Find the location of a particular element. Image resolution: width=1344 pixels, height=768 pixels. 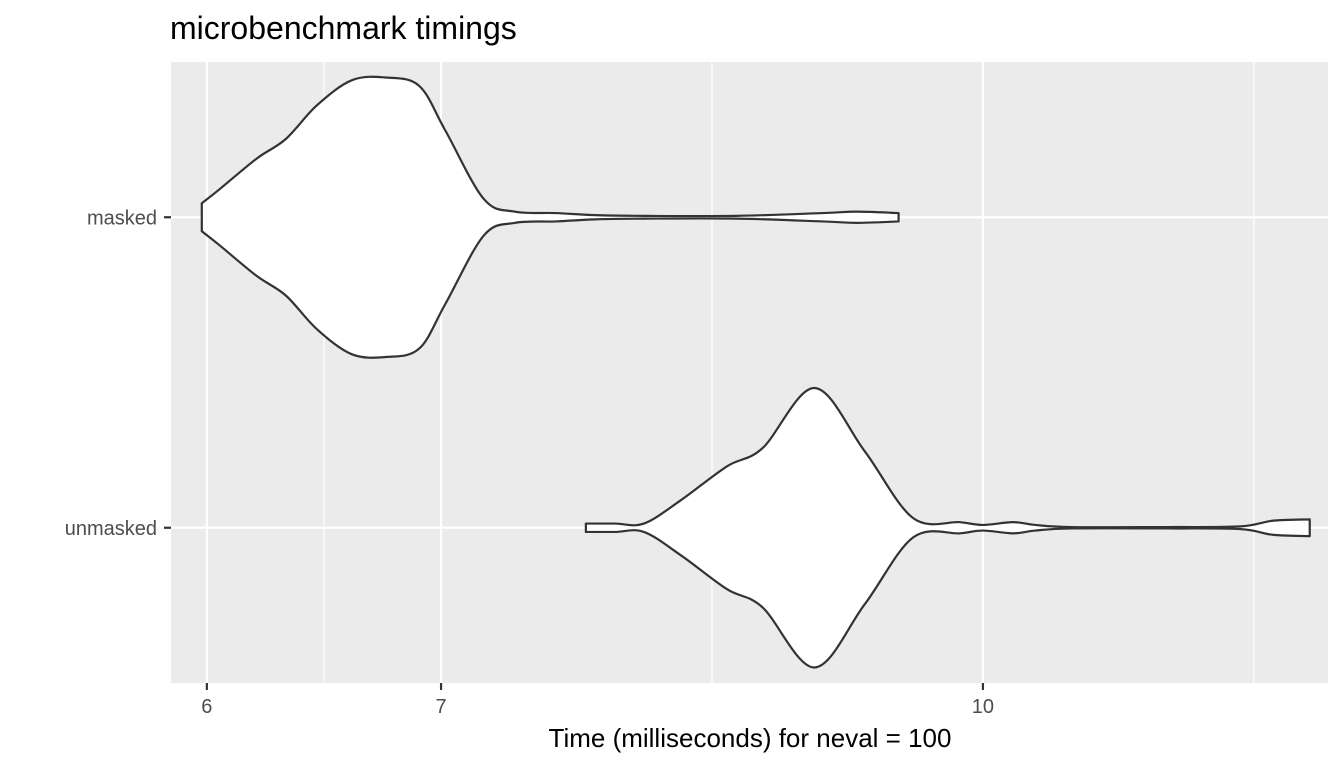

x-axis: 6 7 10 is located at coordinates (597, 700).